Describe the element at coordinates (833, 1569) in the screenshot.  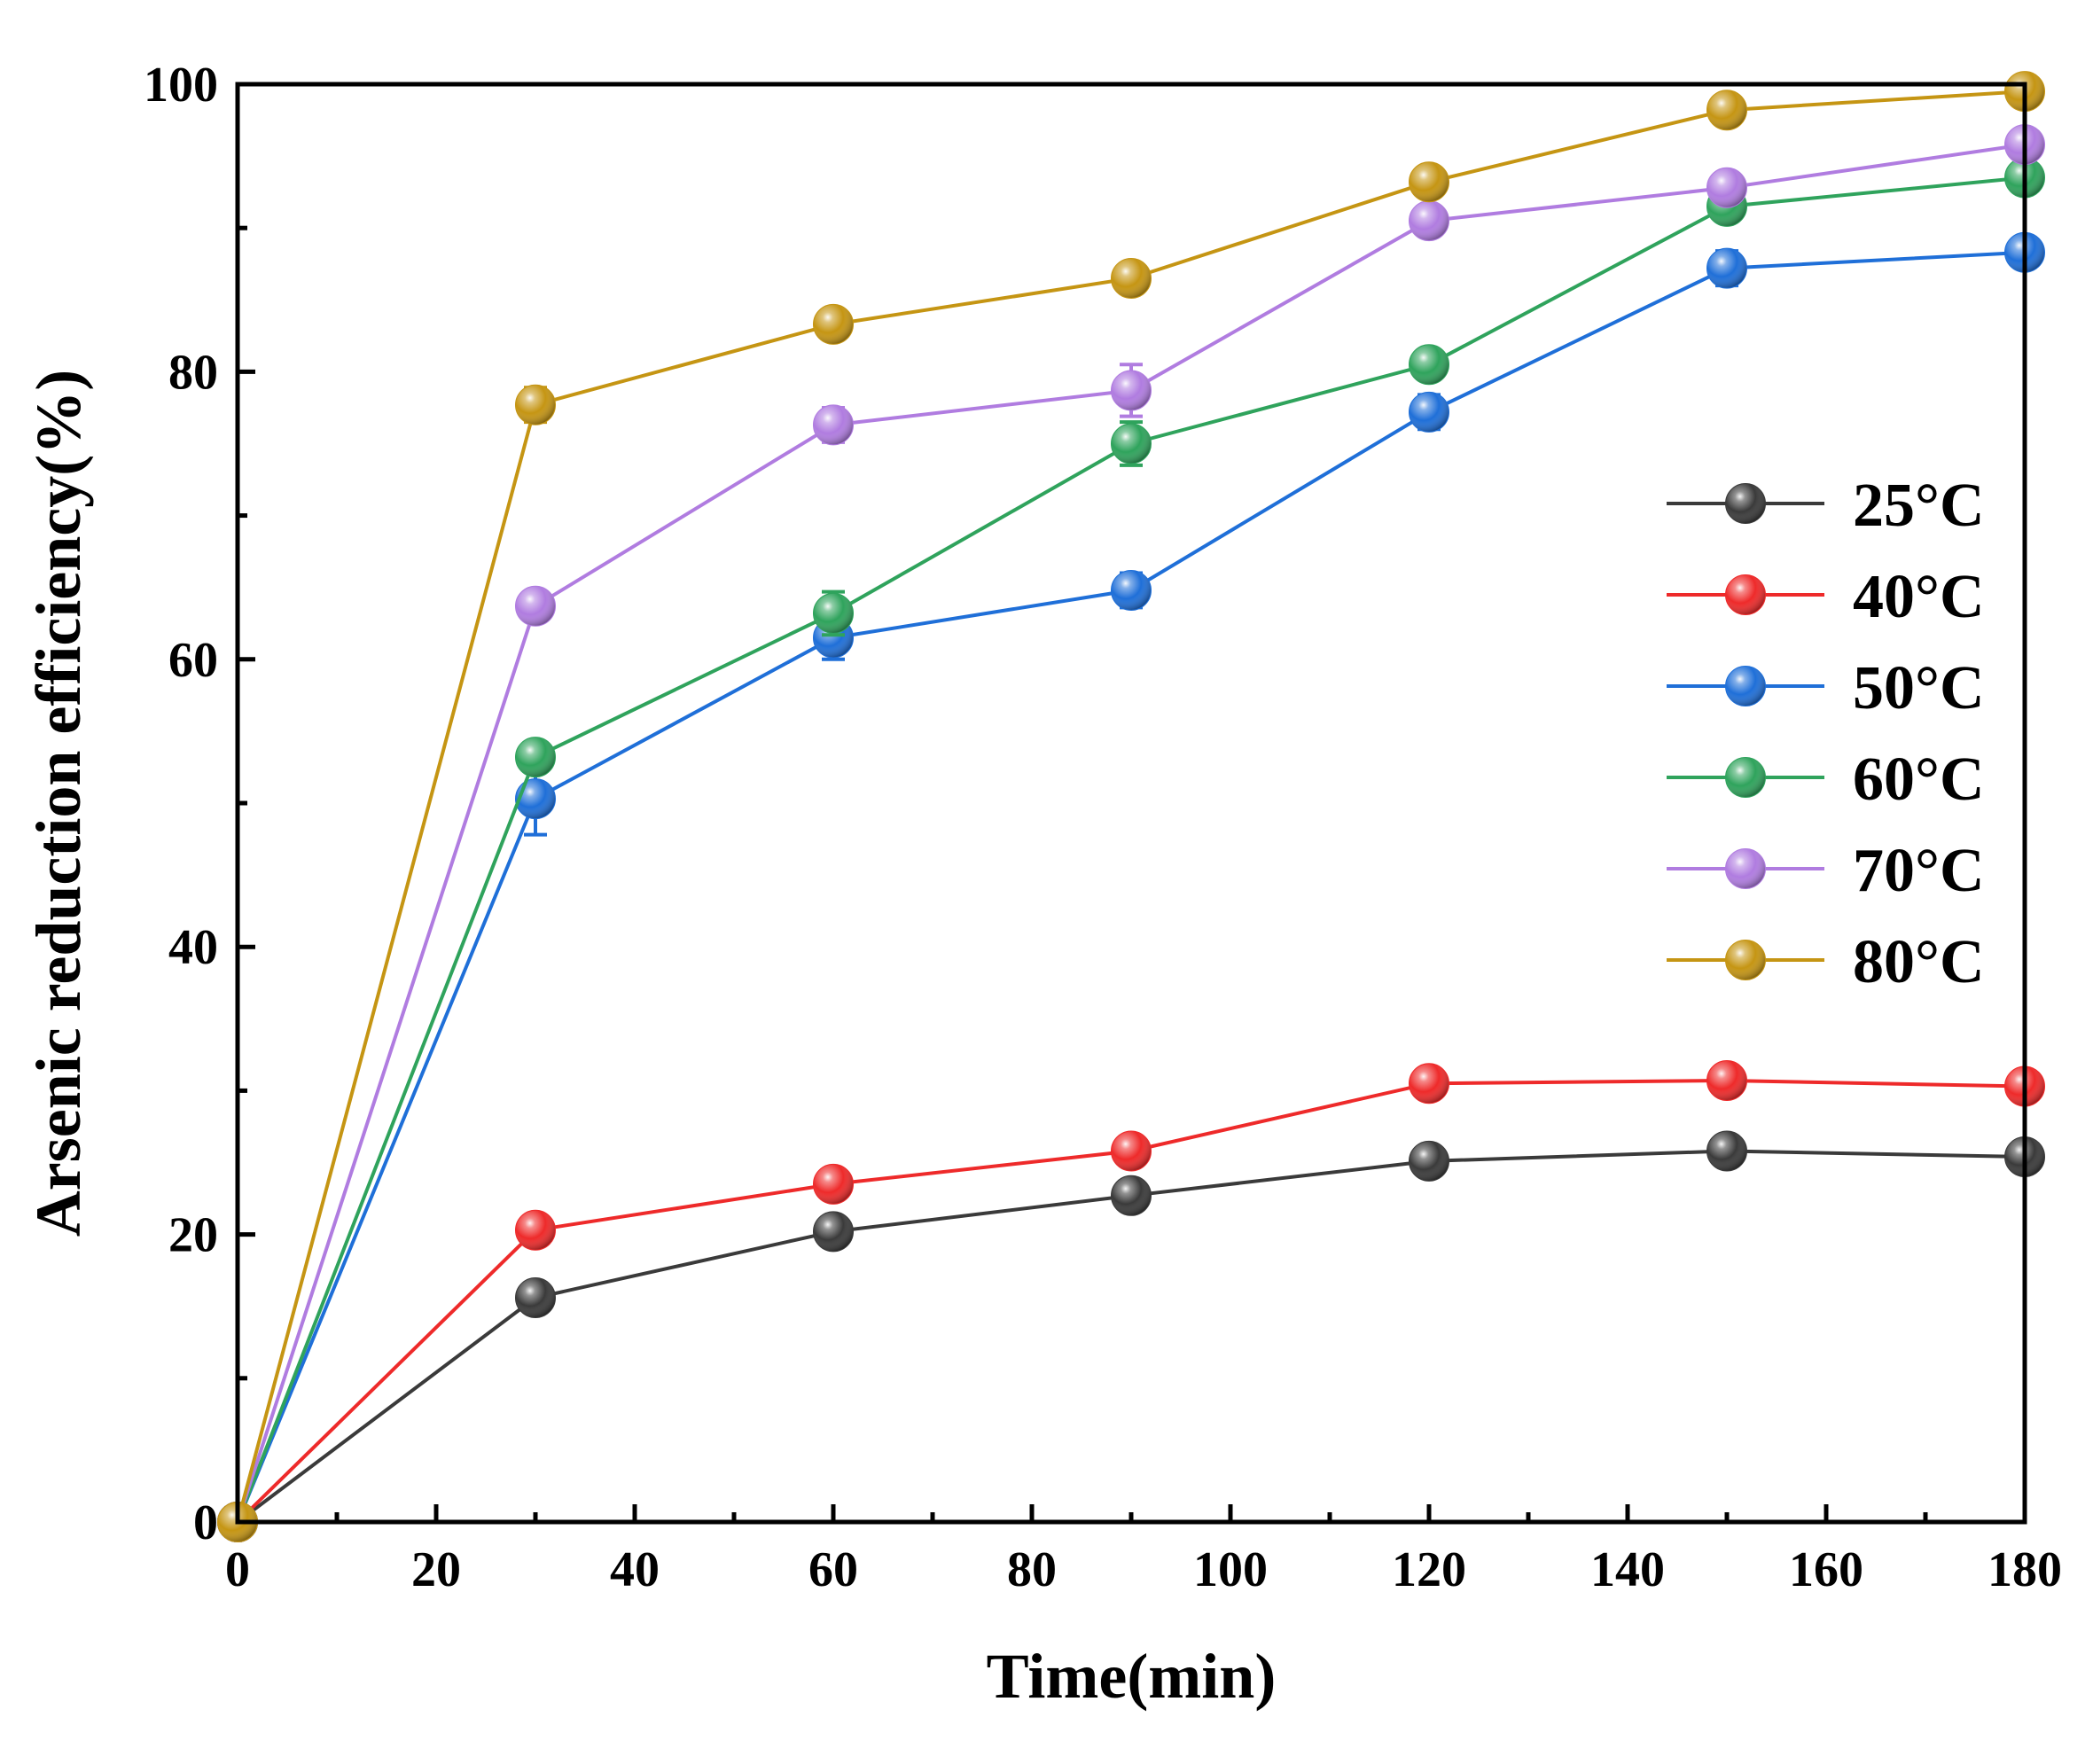
I see `x-tick-label: 60` at that location.